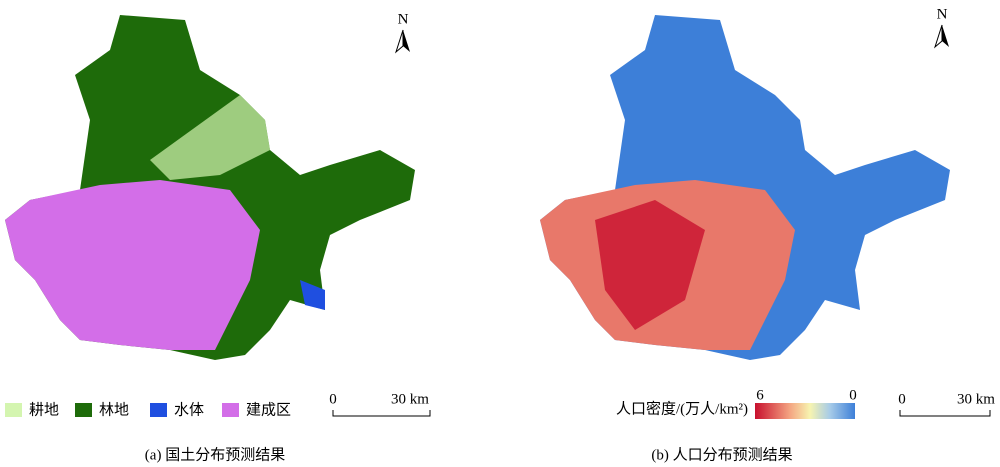 Image resolution: width=1000 pixels, height=467 pixels. What do you see at coordinates (268, 409) in the screenshot?
I see `legend-label: 建成区` at bounding box center [268, 409].